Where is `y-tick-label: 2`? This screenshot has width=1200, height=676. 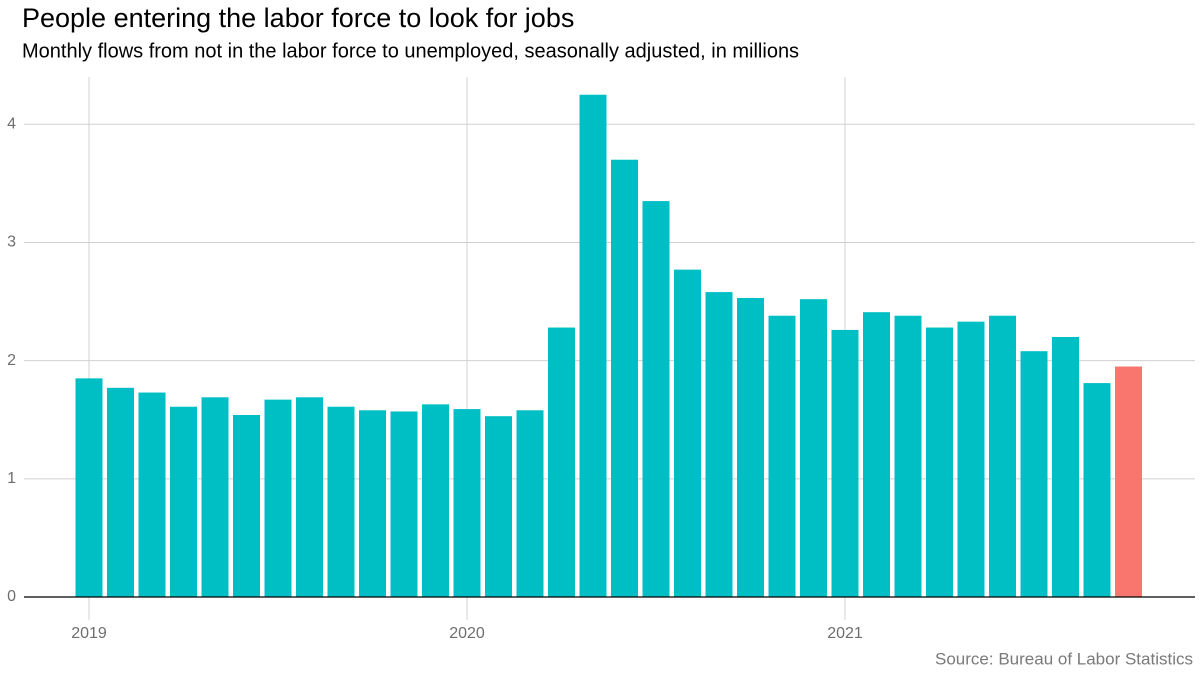
y-tick-label: 2 is located at coordinates (11, 360).